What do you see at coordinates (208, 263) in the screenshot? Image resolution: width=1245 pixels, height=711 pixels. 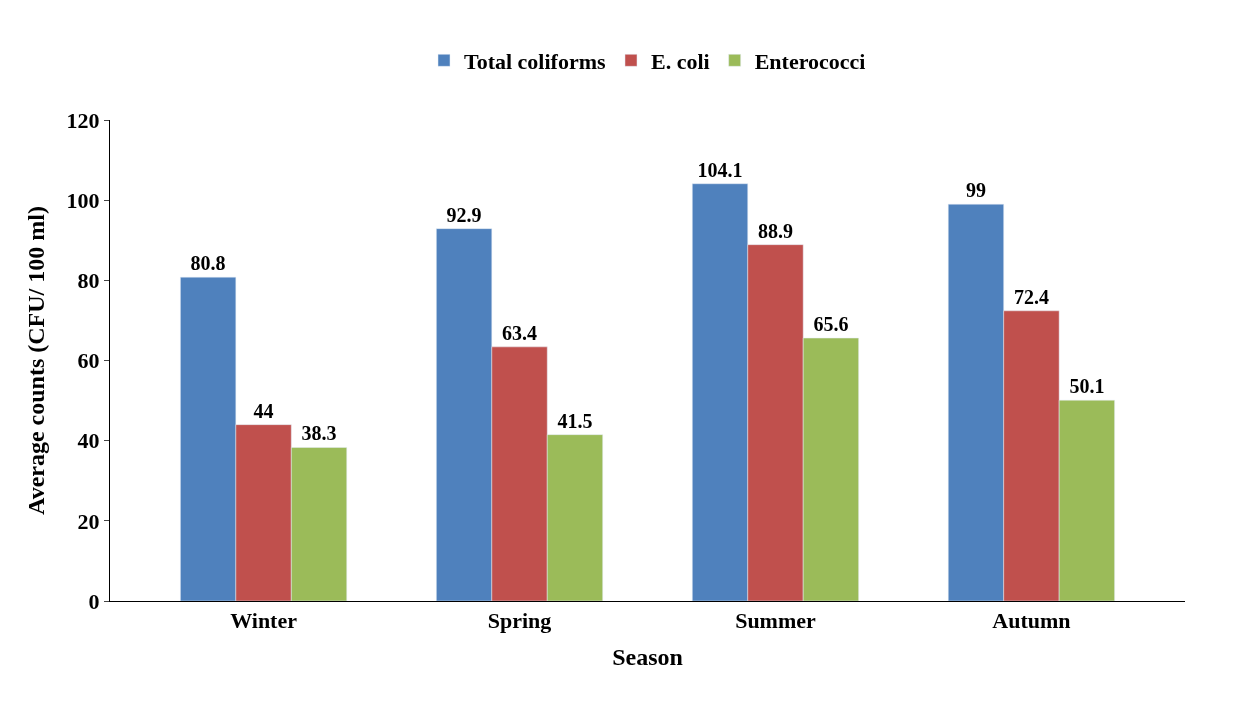 I see `data-label: 80.8` at bounding box center [208, 263].